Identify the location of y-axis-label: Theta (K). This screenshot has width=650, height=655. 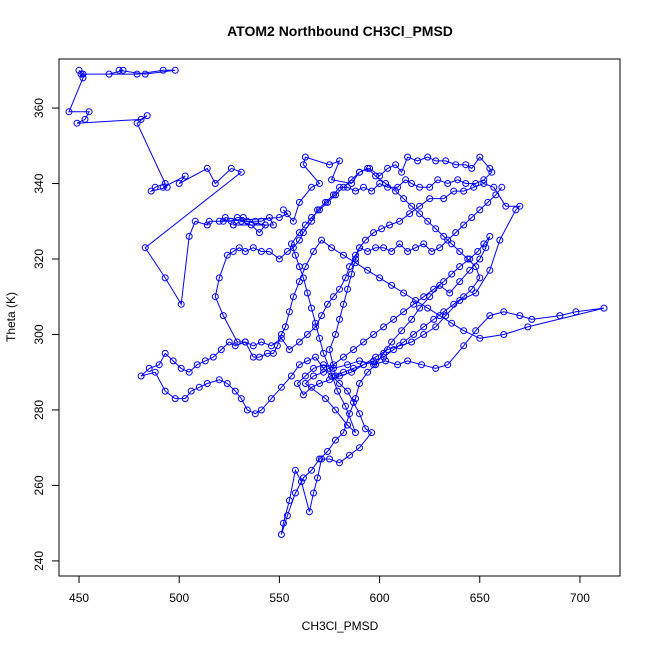
(11, 317).